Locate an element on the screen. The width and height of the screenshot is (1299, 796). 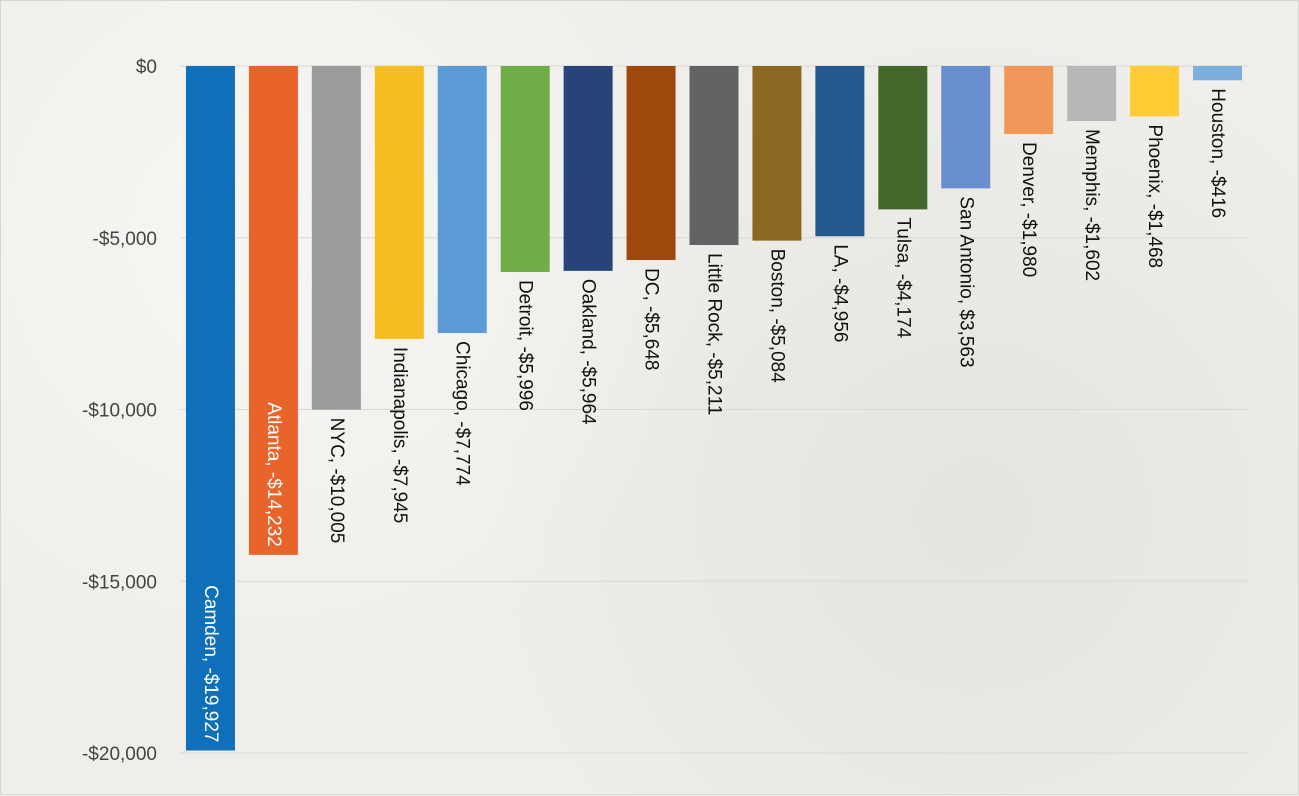
data-label: Boston, -$5,084 is located at coordinates (776, 316).